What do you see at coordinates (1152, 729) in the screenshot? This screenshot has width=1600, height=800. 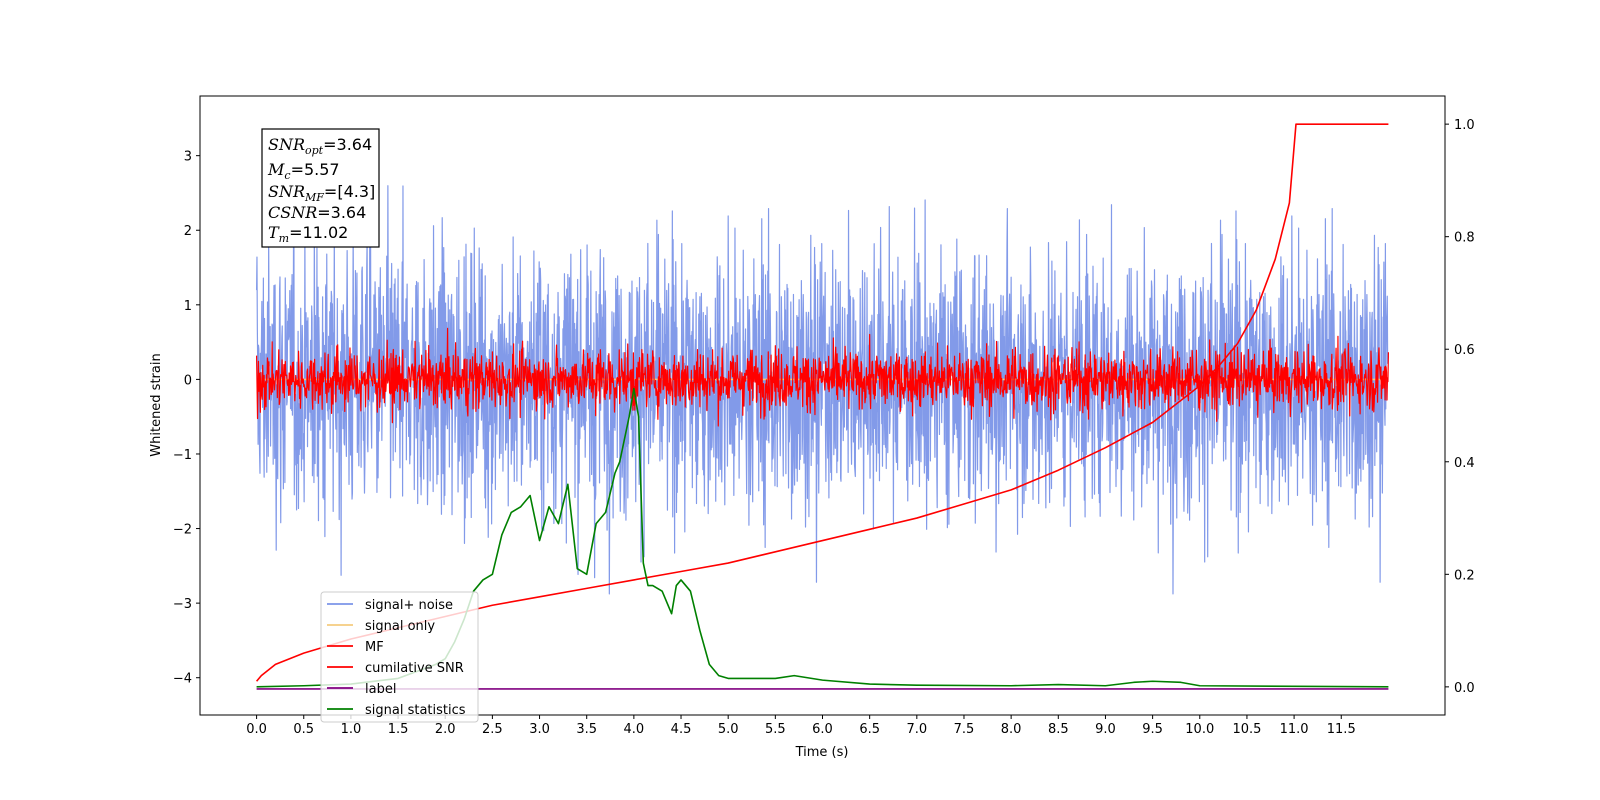 I see `x-tick-label: 9.5` at bounding box center [1152, 729].